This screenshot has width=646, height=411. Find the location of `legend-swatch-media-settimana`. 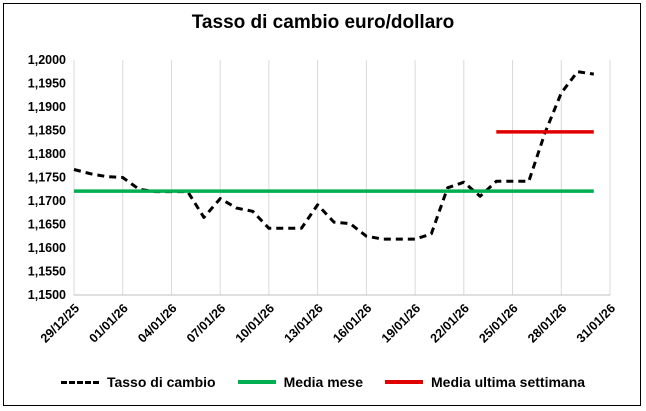

legend-swatch-media-settimana is located at coordinates (404, 382).